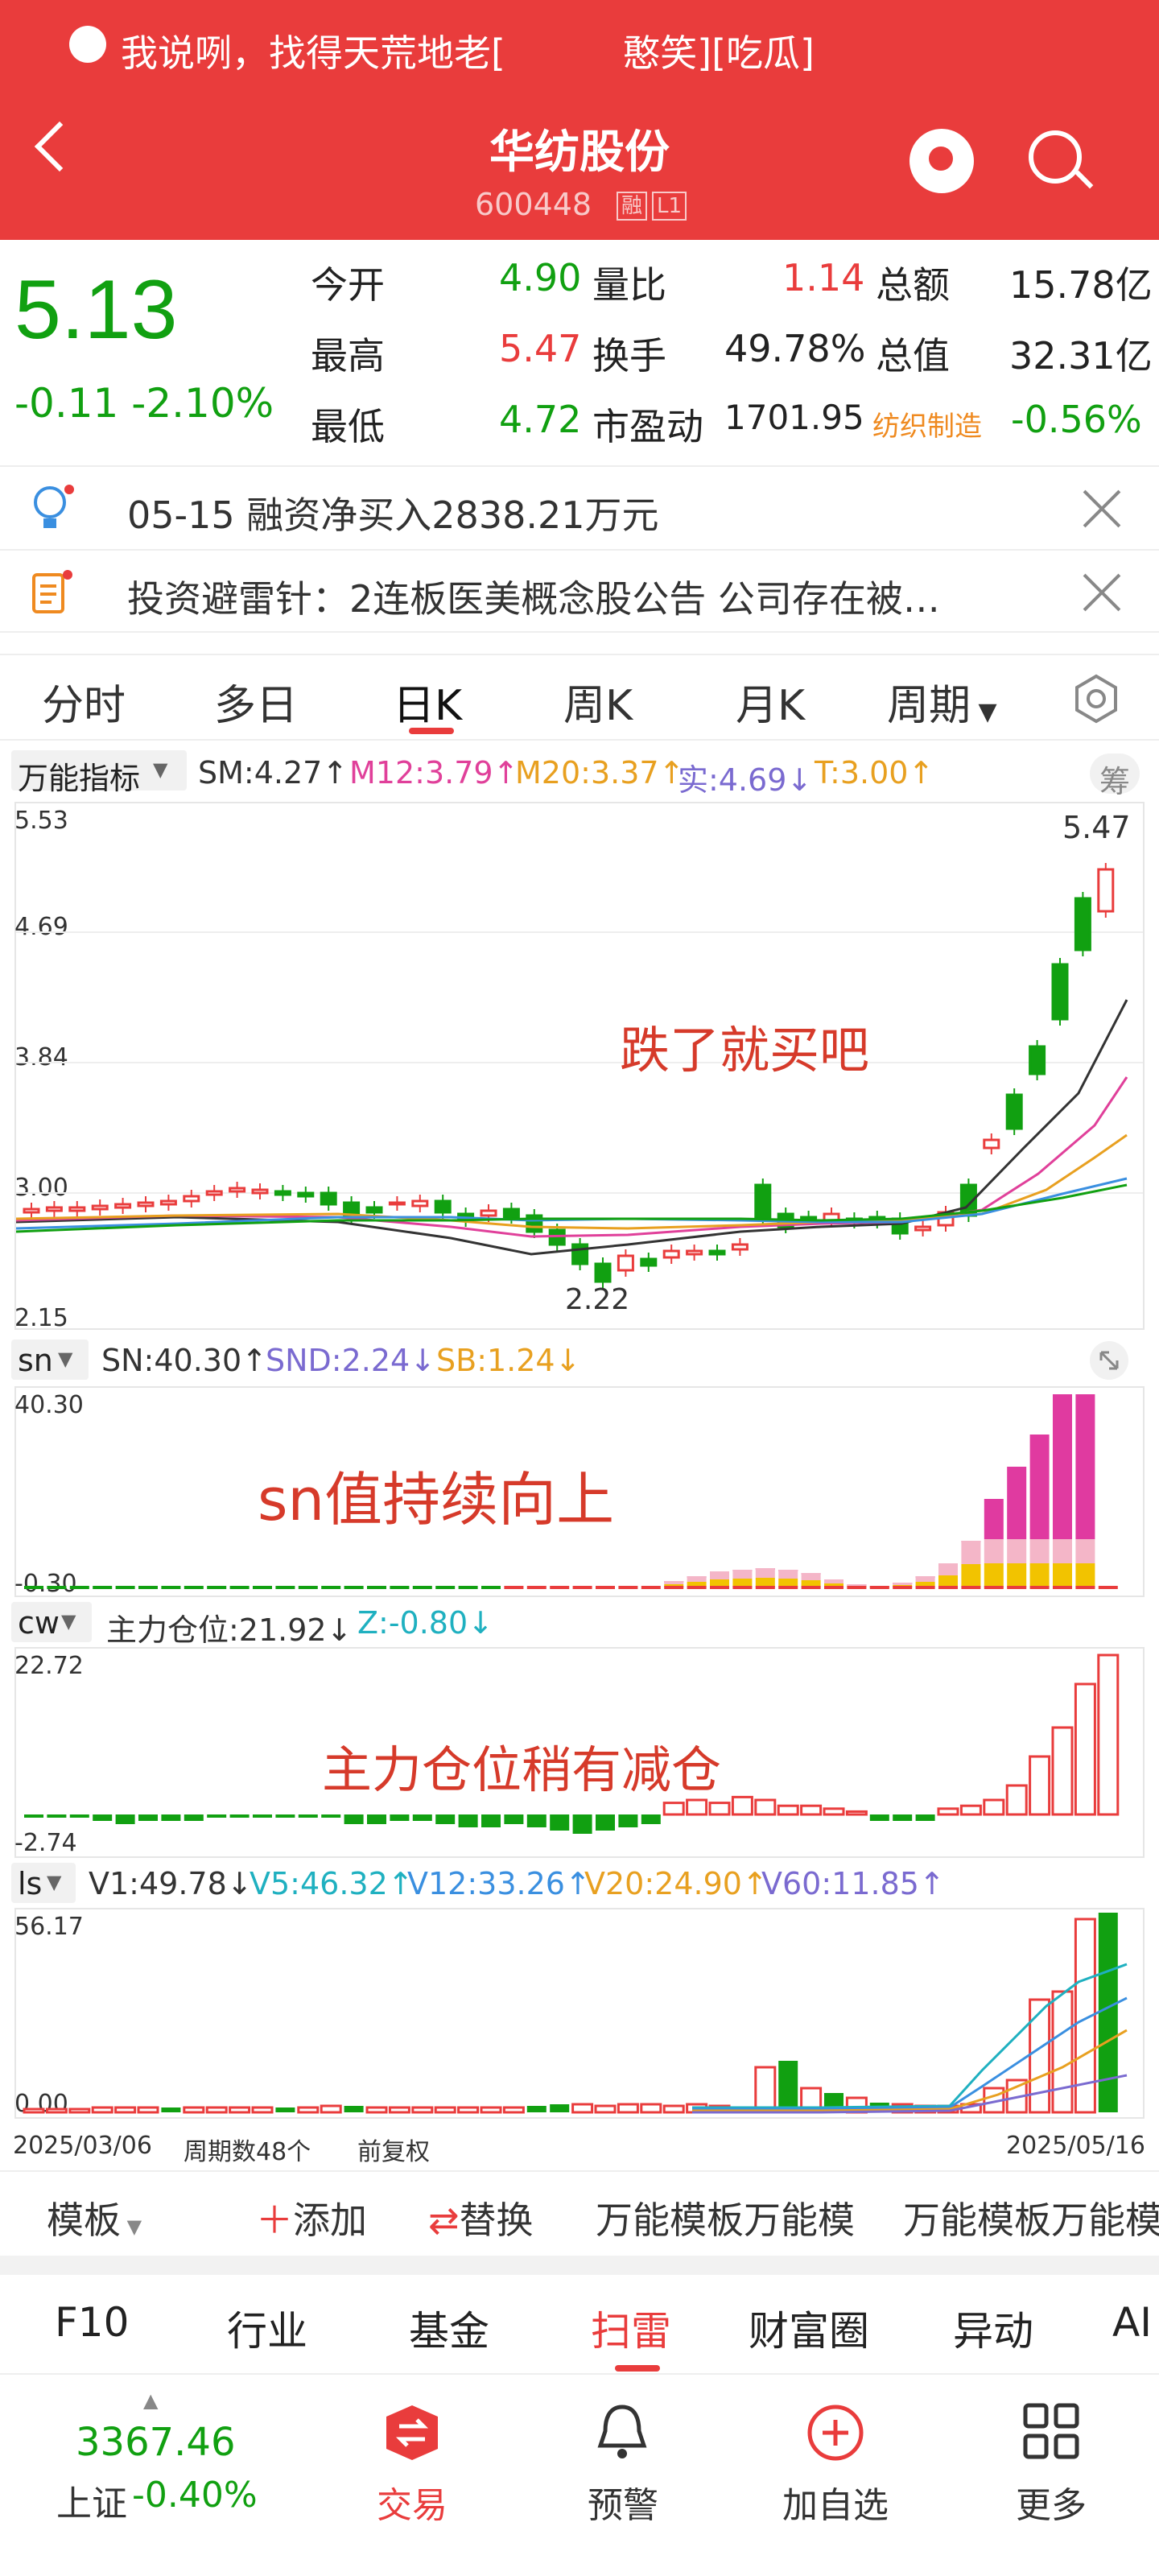 The image size is (1159, 2576). Describe the element at coordinates (540, 348) in the screenshot. I see `high-value: 5.47` at that location.